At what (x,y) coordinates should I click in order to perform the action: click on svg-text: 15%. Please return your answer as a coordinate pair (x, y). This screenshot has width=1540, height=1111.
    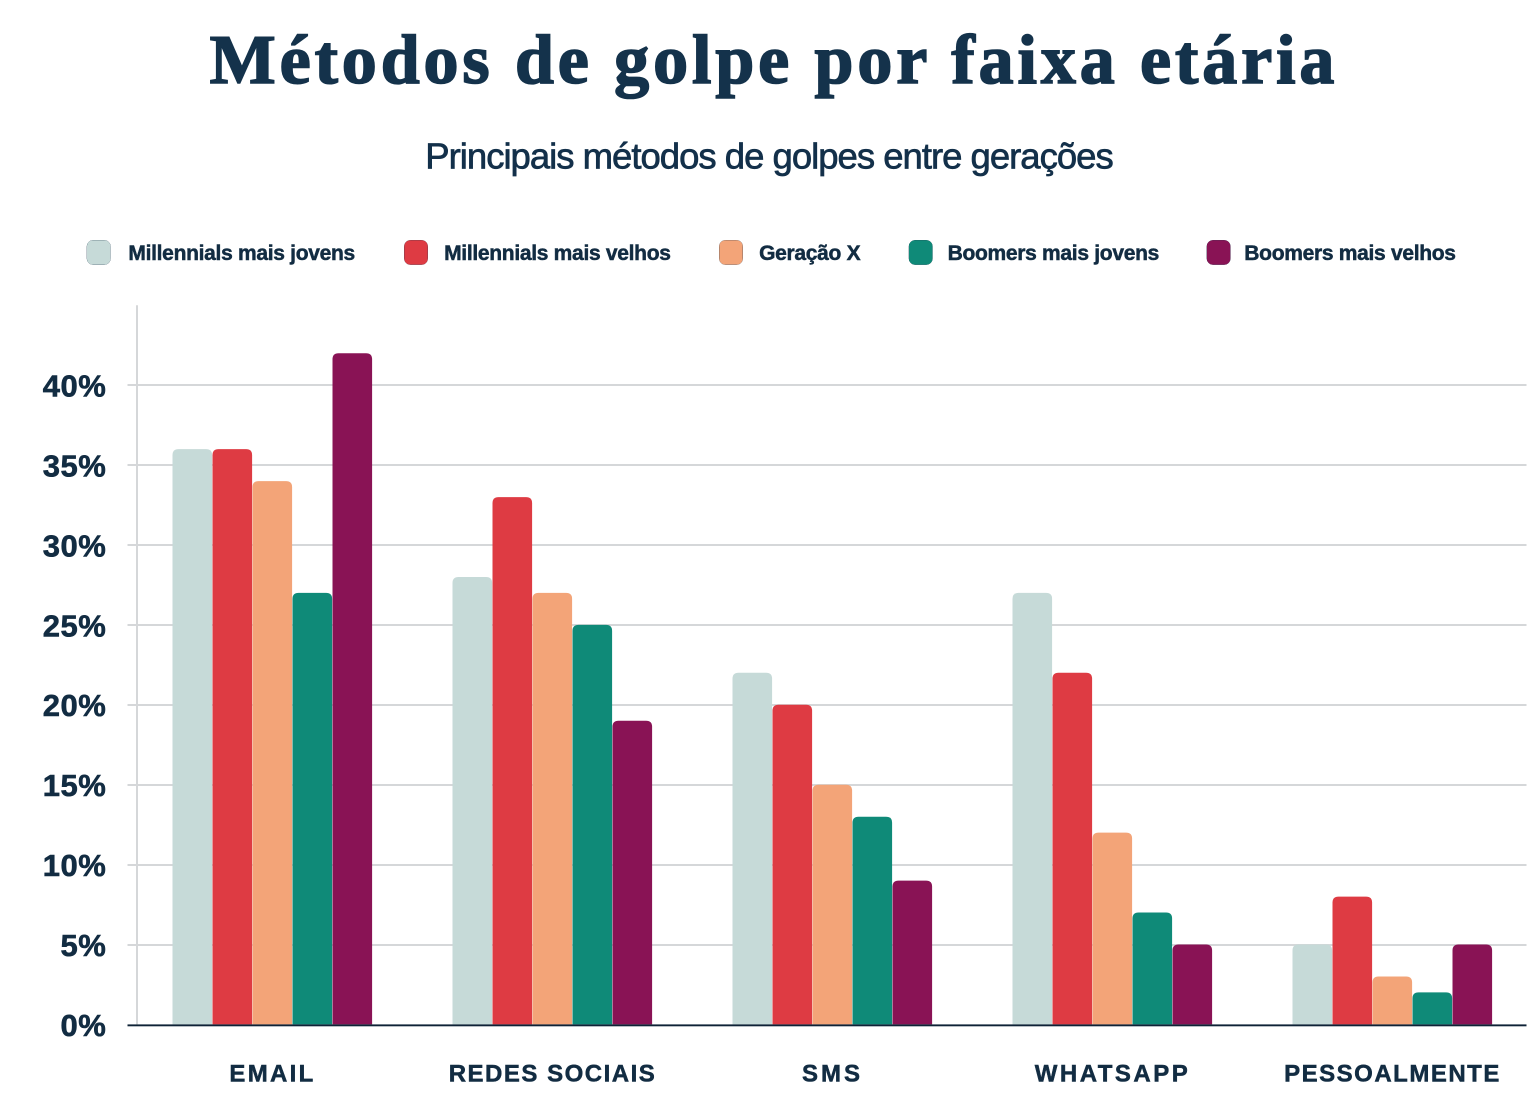
    Looking at the image, I should click on (75, 785).